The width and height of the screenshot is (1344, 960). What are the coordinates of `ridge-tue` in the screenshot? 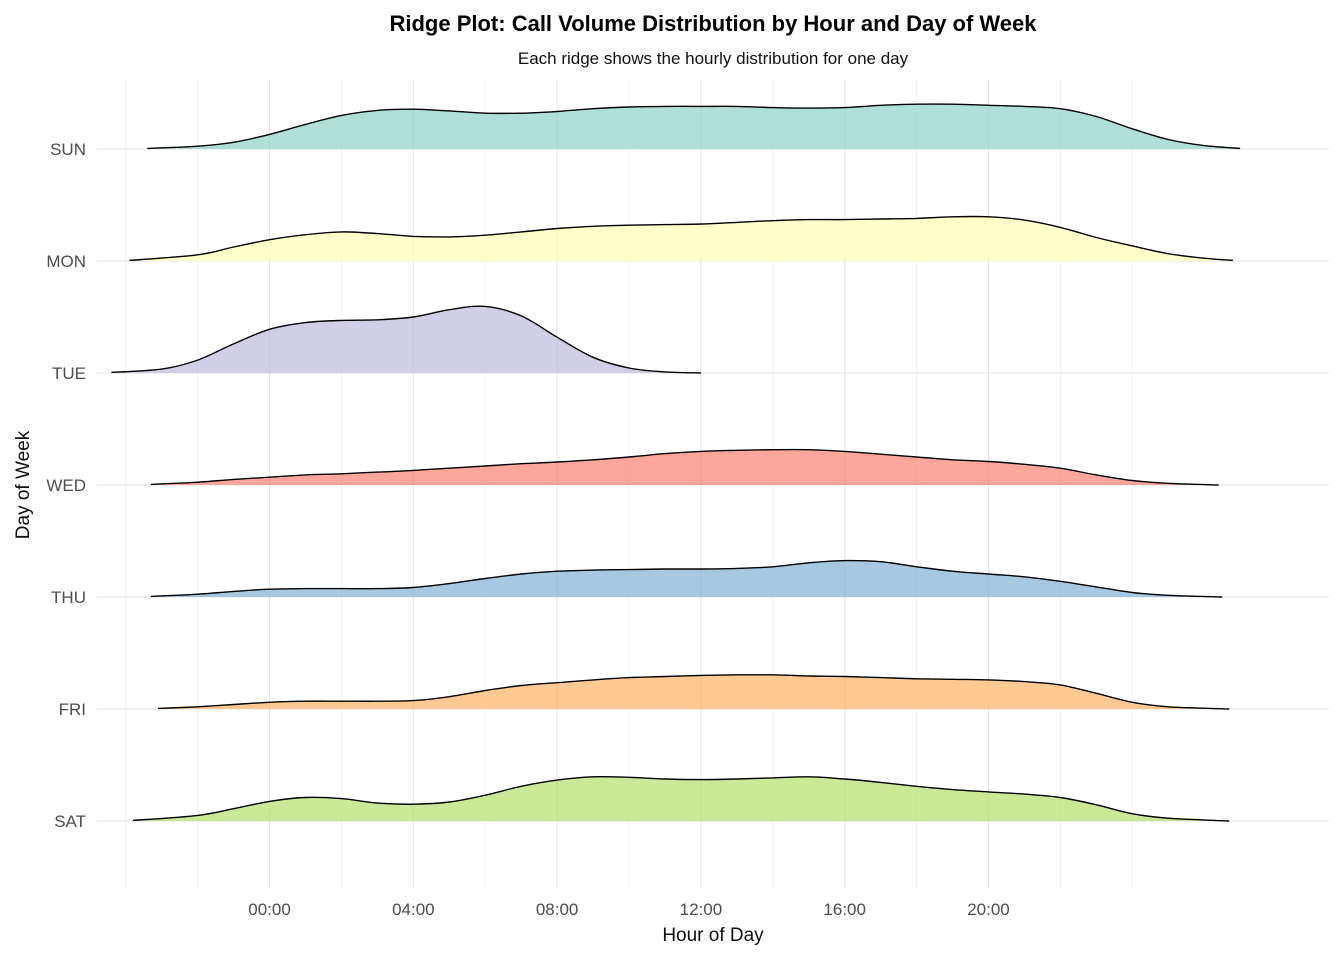 It's located at (406, 339).